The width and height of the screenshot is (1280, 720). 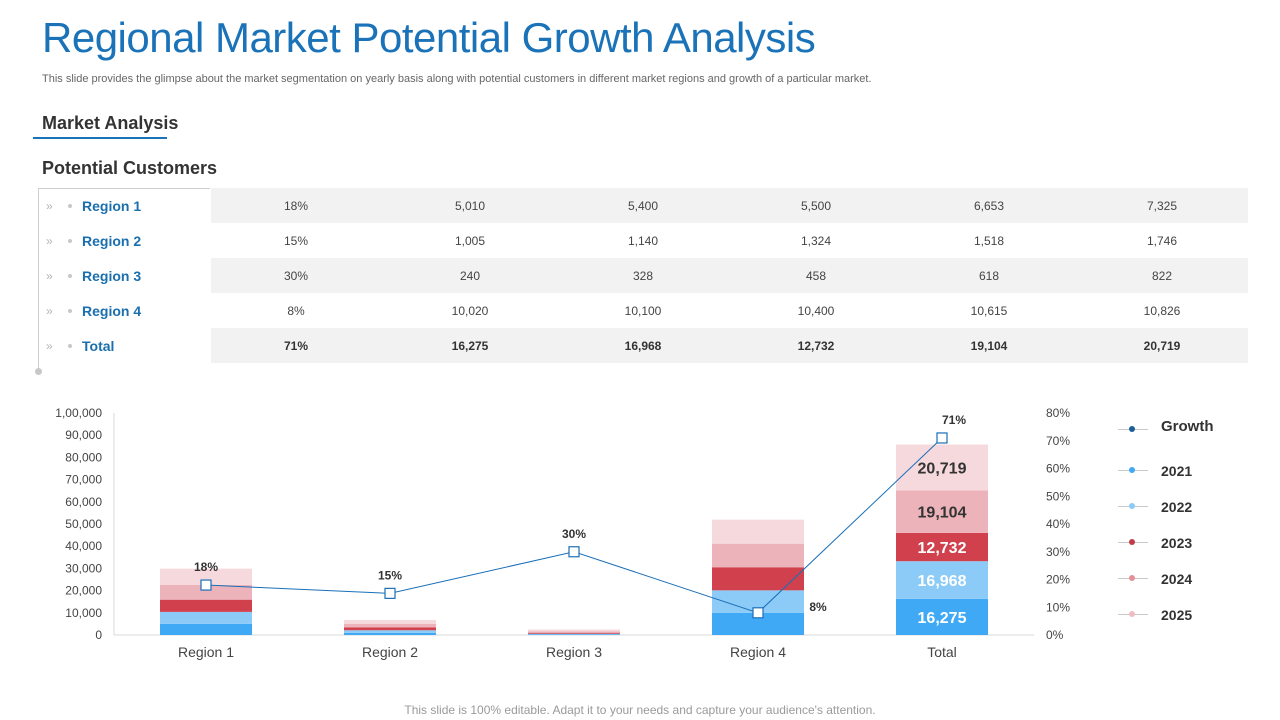 What do you see at coordinates (574, 525) in the screenshot?
I see `growth-line` at bounding box center [574, 525].